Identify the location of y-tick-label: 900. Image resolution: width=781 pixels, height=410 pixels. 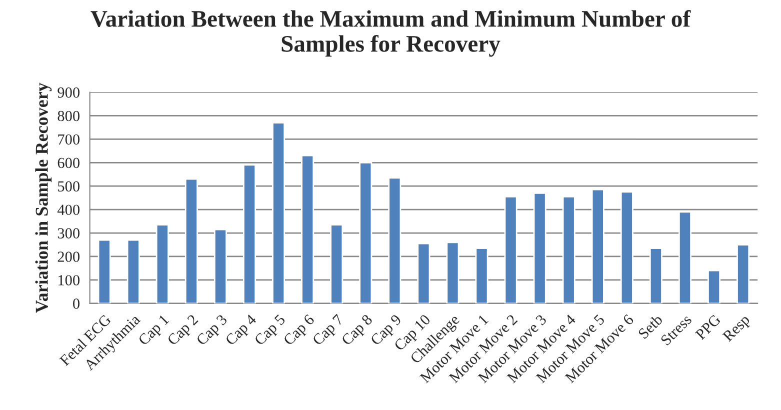
(69, 92).